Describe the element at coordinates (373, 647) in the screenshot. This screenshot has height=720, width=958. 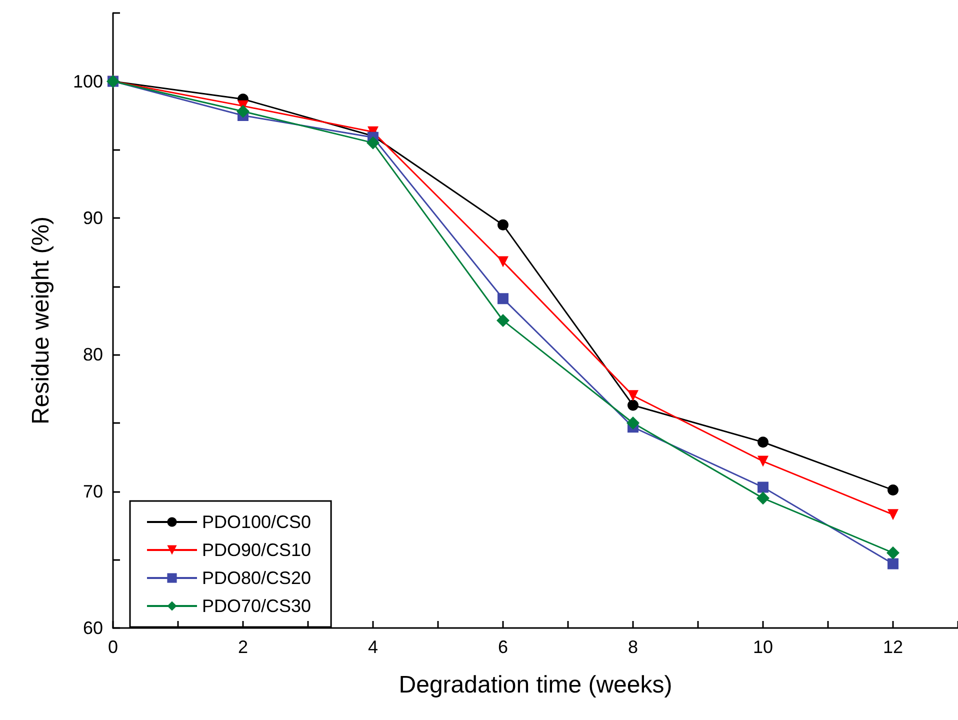
I see `x-tick-label: 4` at that location.